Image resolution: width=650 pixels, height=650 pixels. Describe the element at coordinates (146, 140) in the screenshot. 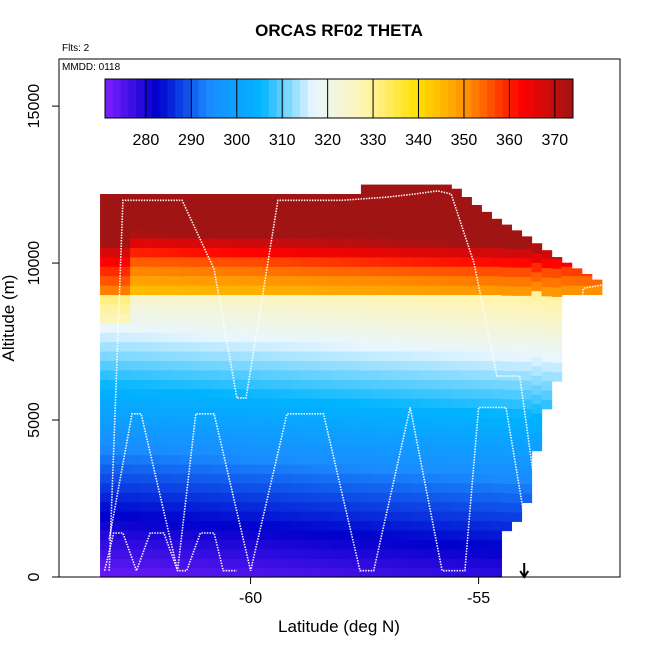

I see `colorbar-tick-label: 280` at that location.